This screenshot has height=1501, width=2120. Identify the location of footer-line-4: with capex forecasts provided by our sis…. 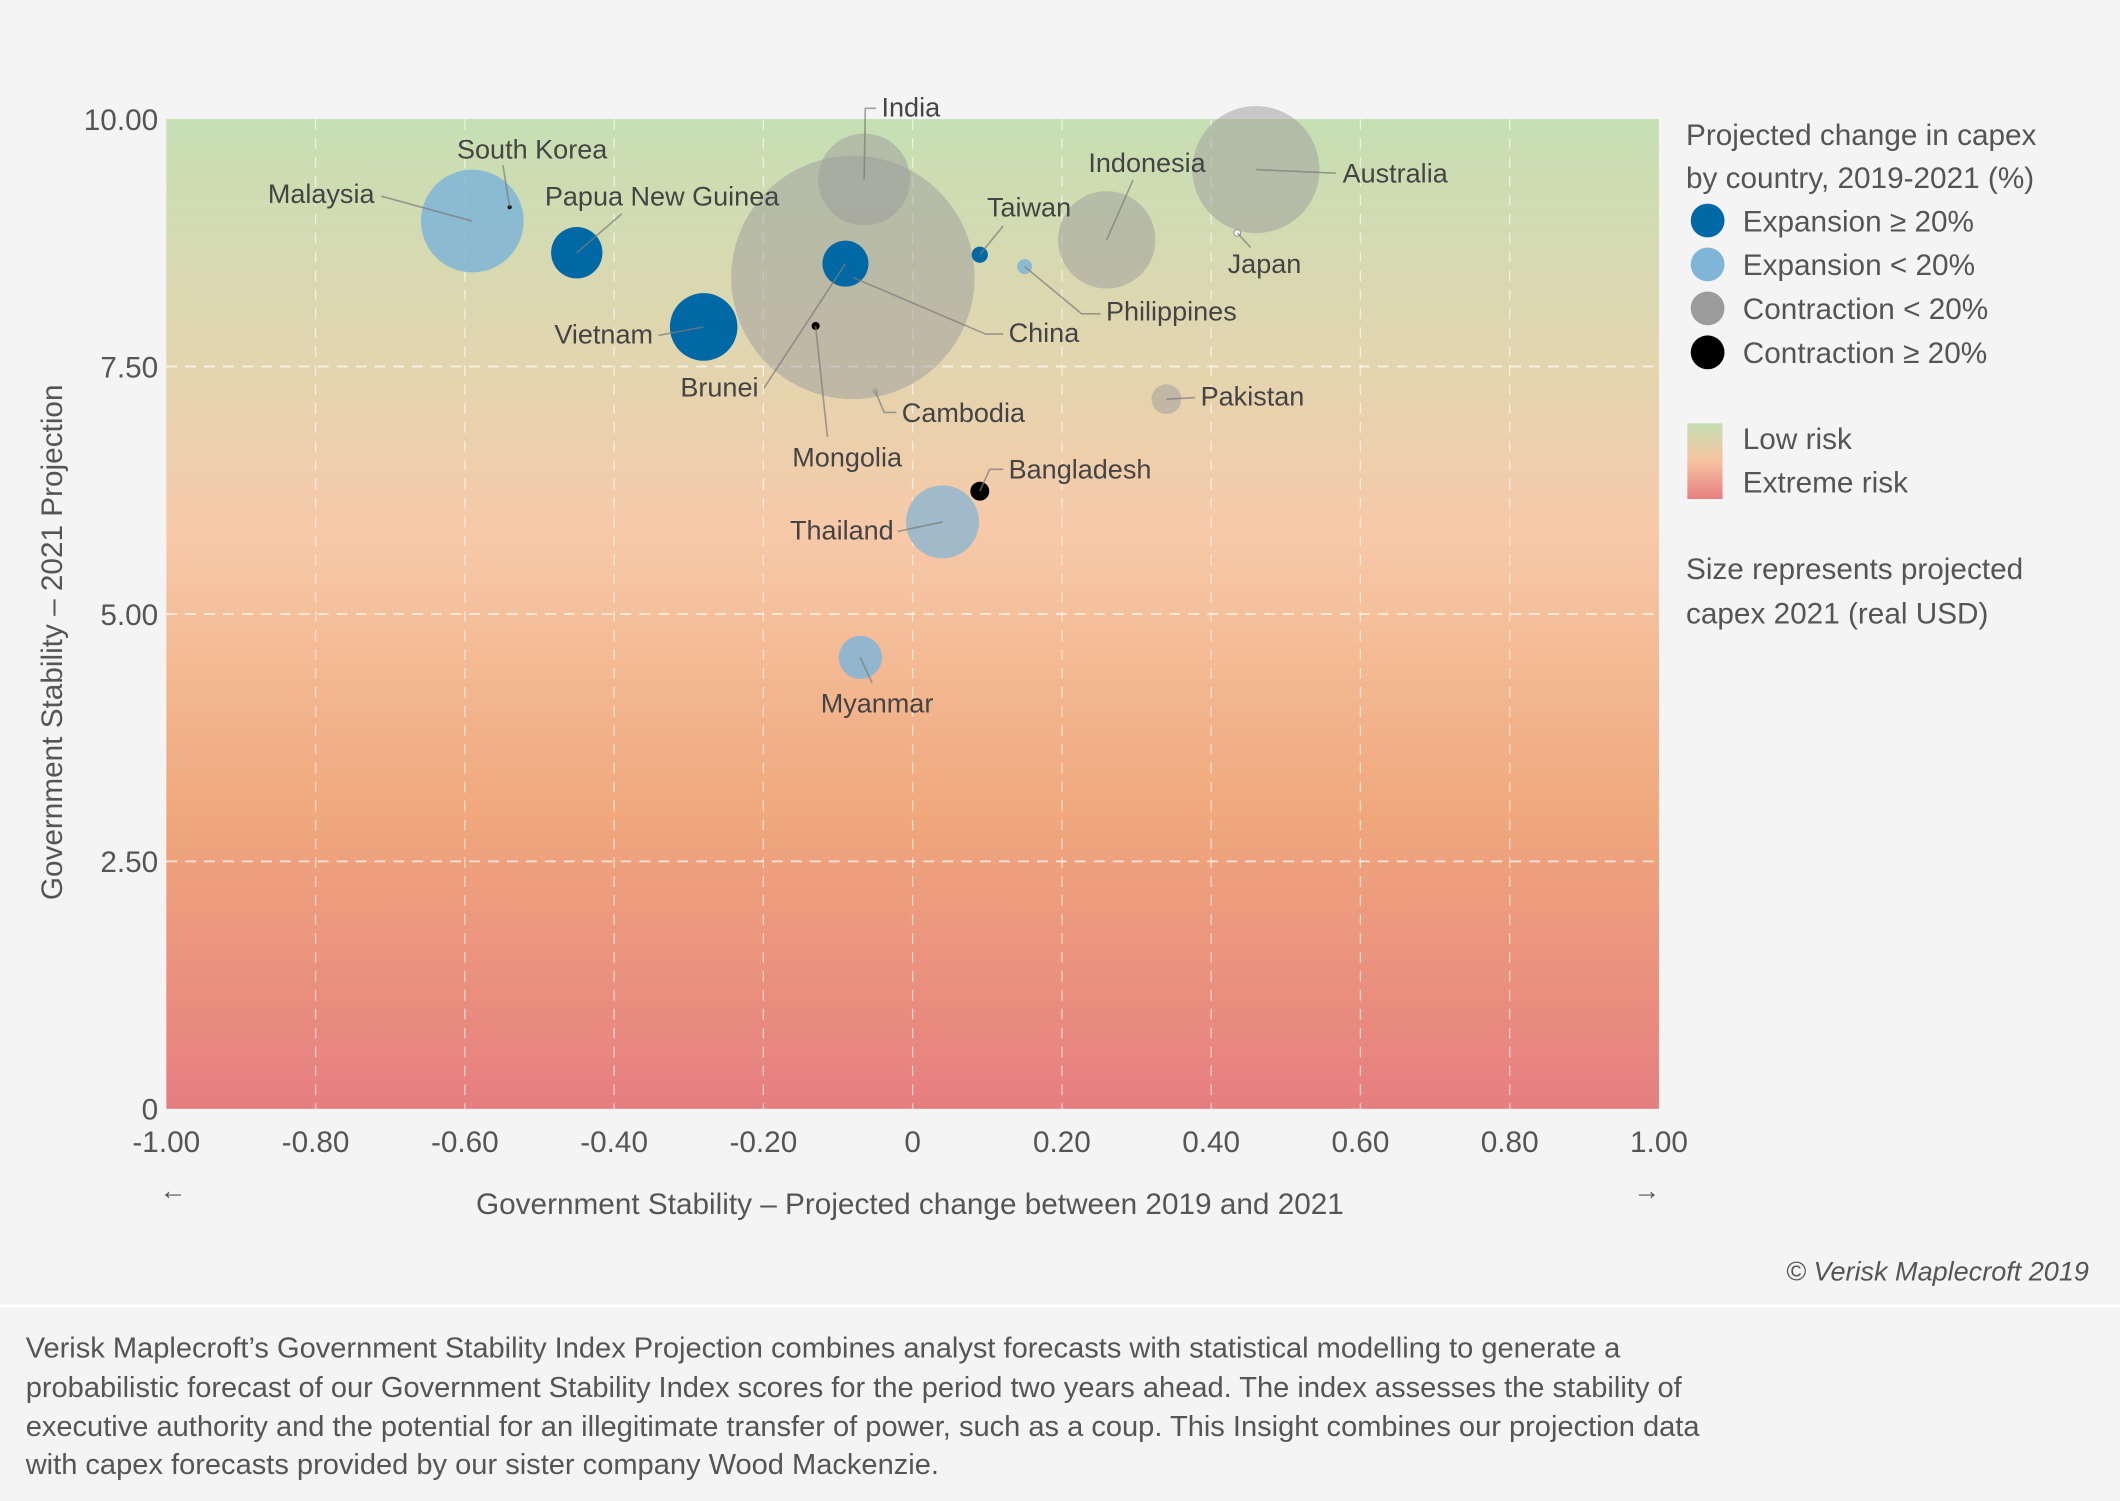
(482, 1465).